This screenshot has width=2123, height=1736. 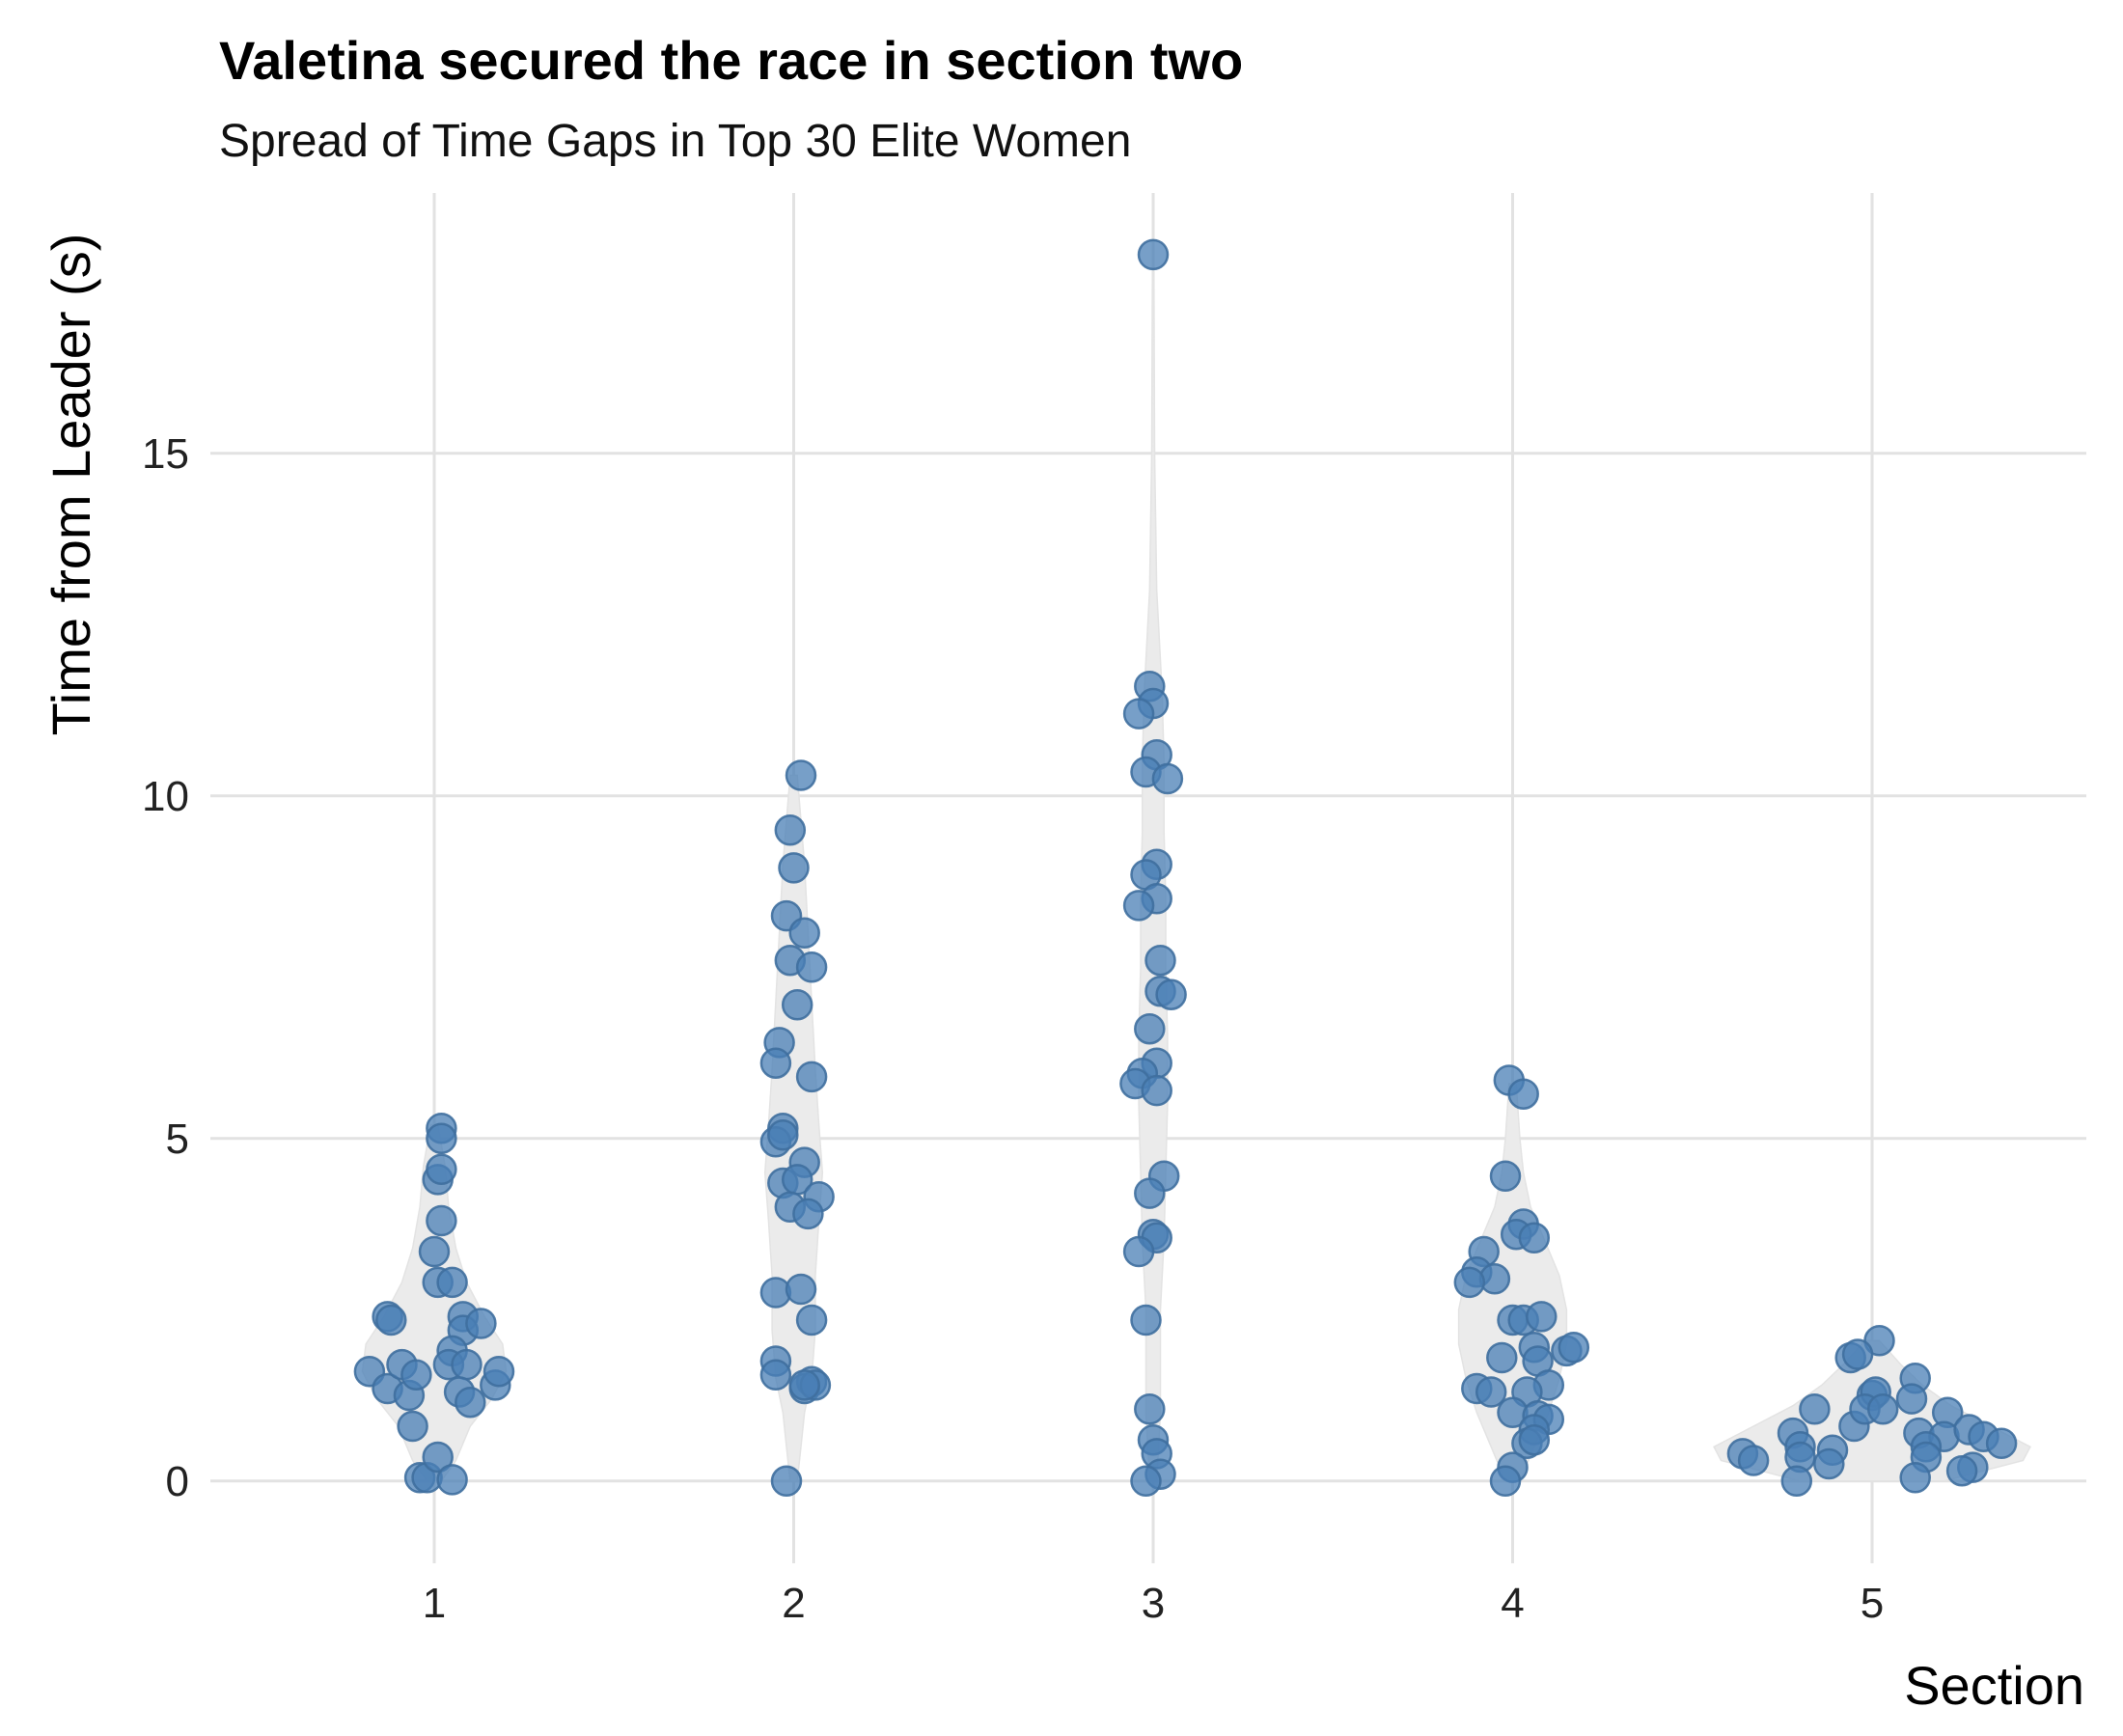 I want to click on y-tick-label: 15, so click(x=165, y=454).